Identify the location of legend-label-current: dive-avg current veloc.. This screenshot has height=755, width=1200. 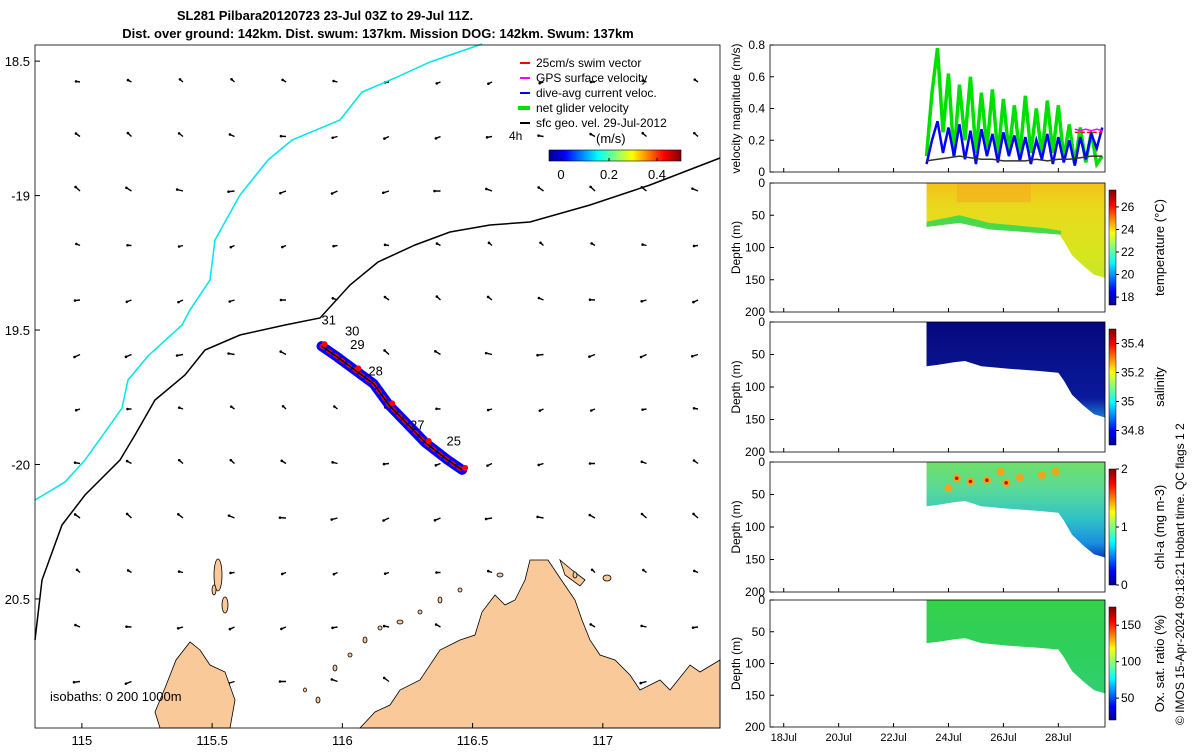
(596, 93).